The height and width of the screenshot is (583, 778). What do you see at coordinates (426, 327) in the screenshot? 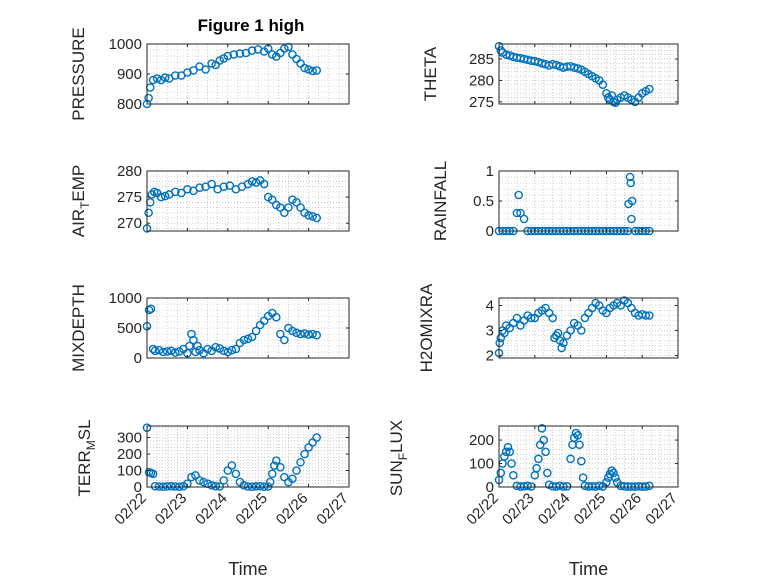
I see `y-axis-label: H2OMIXRA` at bounding box center [426, 327].